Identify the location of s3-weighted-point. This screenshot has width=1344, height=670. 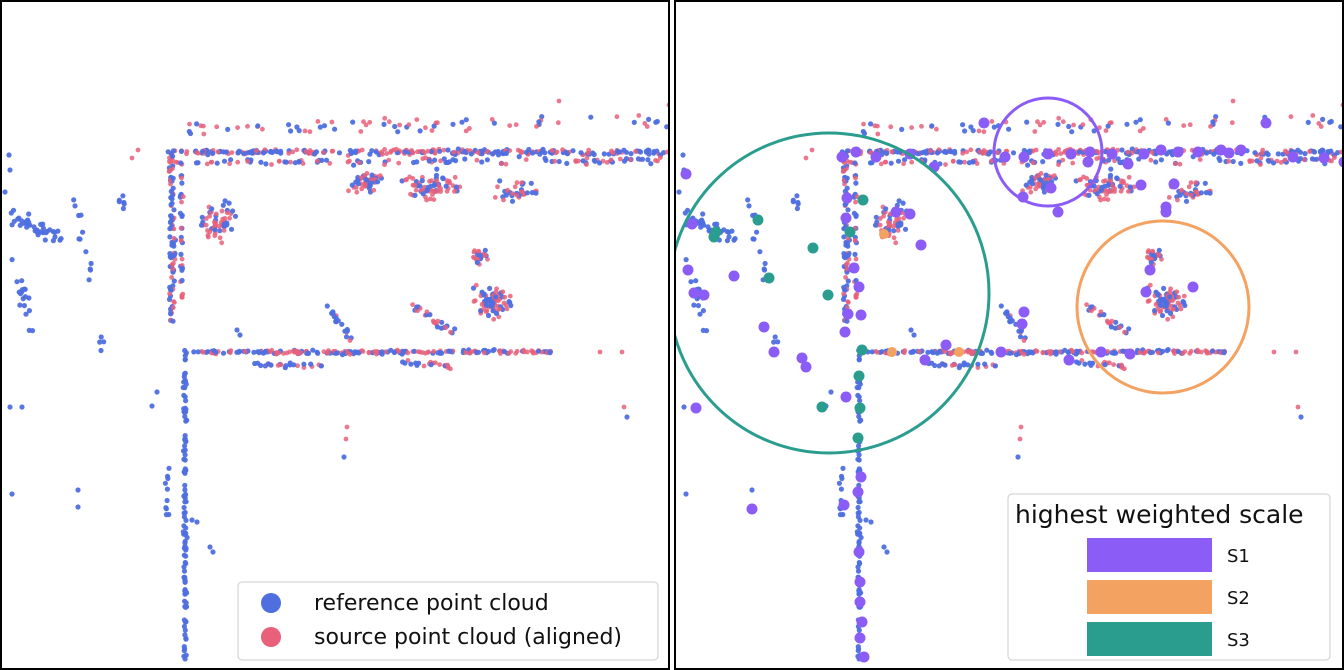
(822, 407).